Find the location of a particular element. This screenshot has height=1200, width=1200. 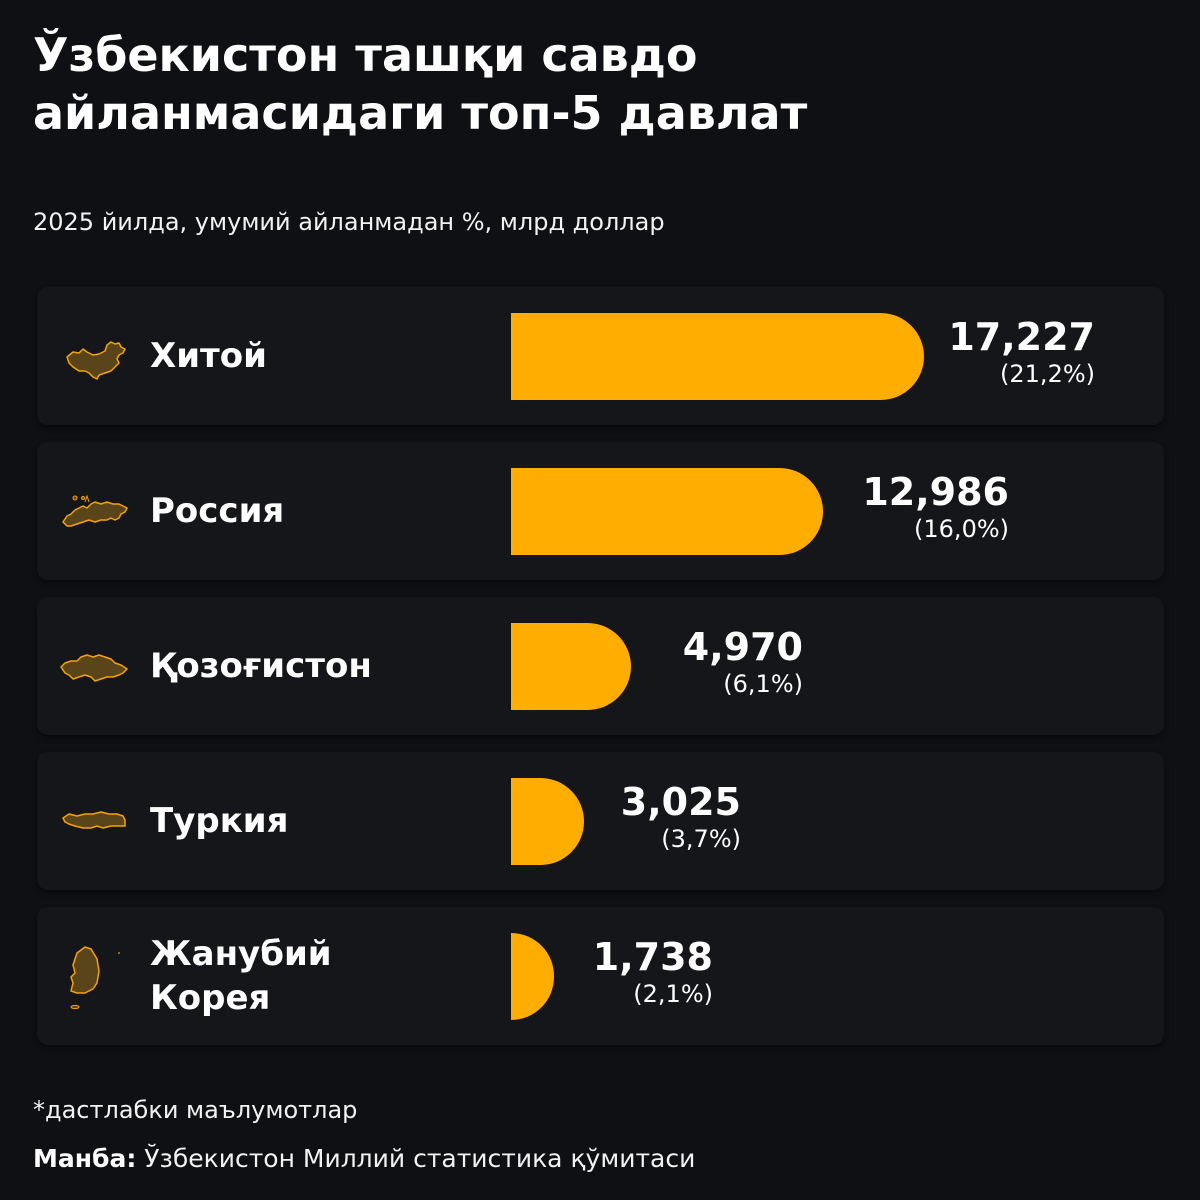

title-line-1: Ўзбекистон ташқи савдо is located at coordinates (365, 55).